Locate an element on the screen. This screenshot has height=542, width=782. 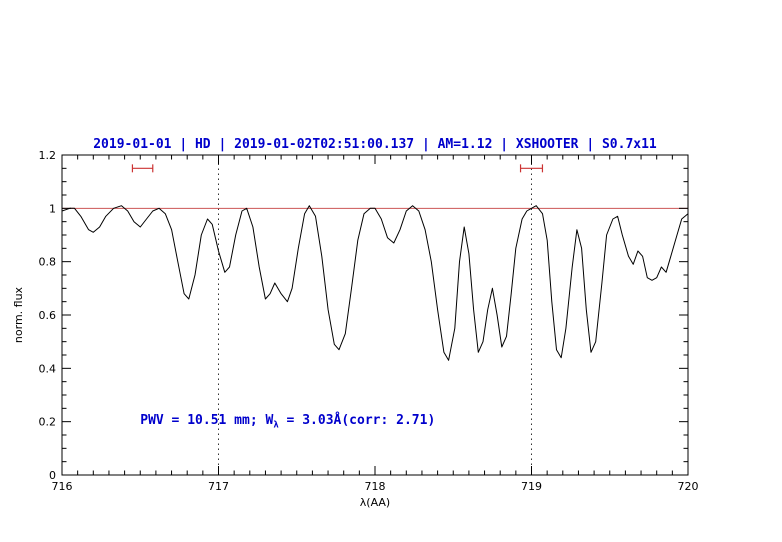
y-tick-label: 0.2 is located at coordinates (48, 422).